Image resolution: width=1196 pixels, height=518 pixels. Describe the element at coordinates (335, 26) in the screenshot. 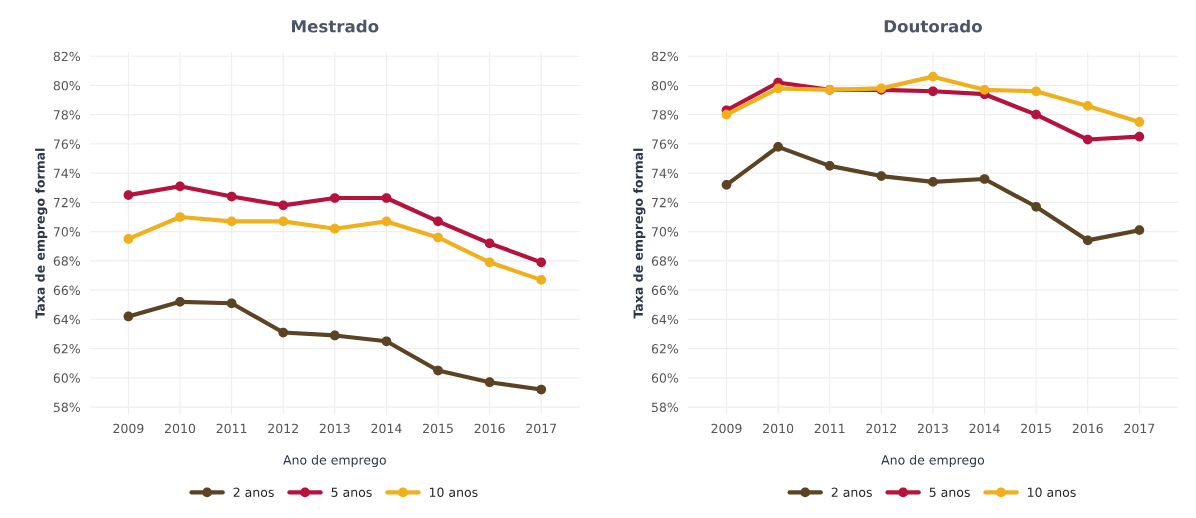

I see `chart-title: Mestrado` at that location.